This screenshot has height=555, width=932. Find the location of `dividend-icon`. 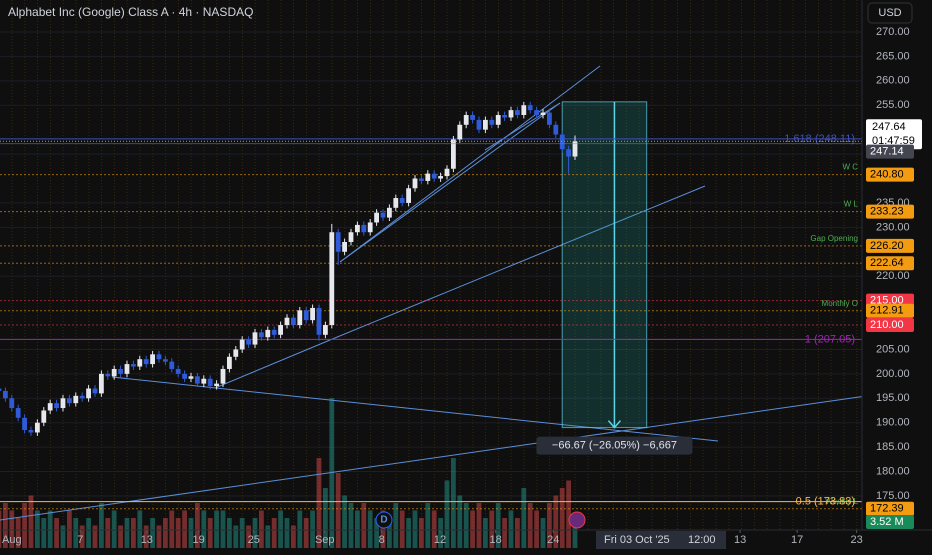

dividend-icon is located at coordinates (384, 520).